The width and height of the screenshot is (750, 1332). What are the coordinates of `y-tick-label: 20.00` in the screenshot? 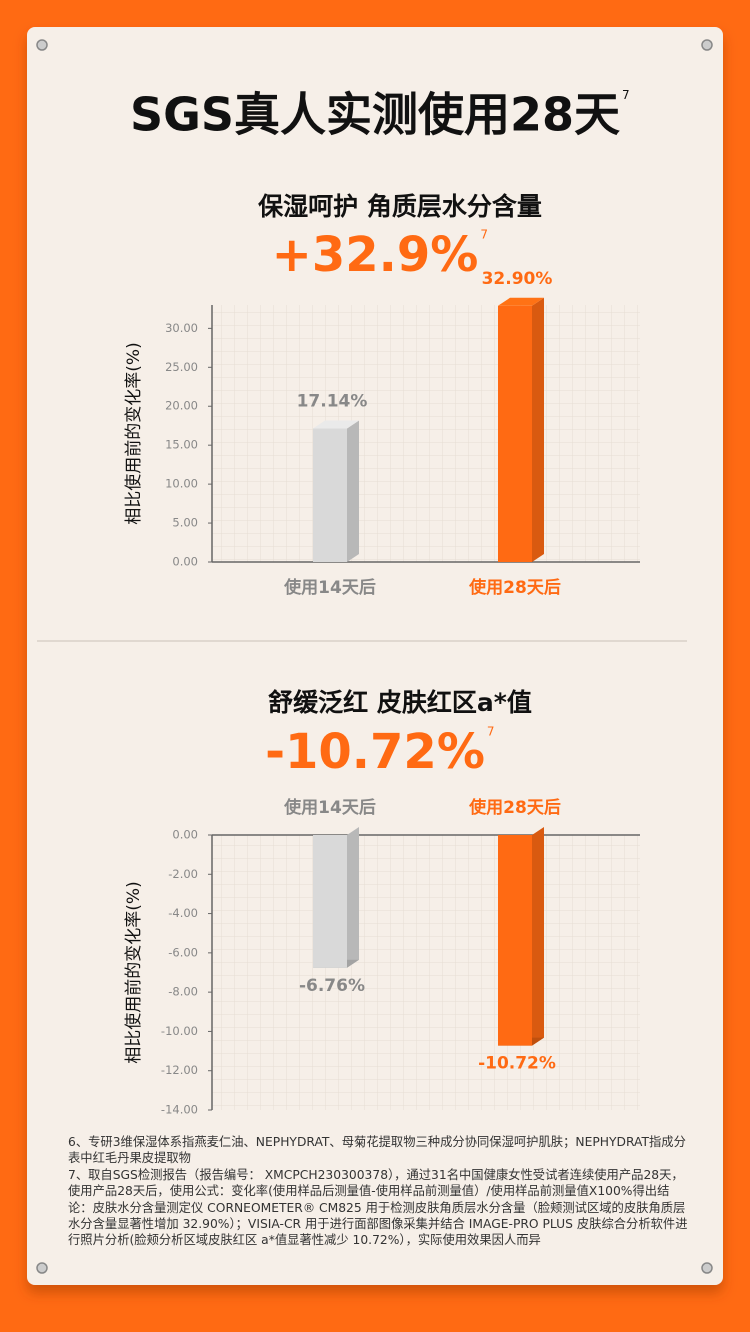 It's located at (181, 406).